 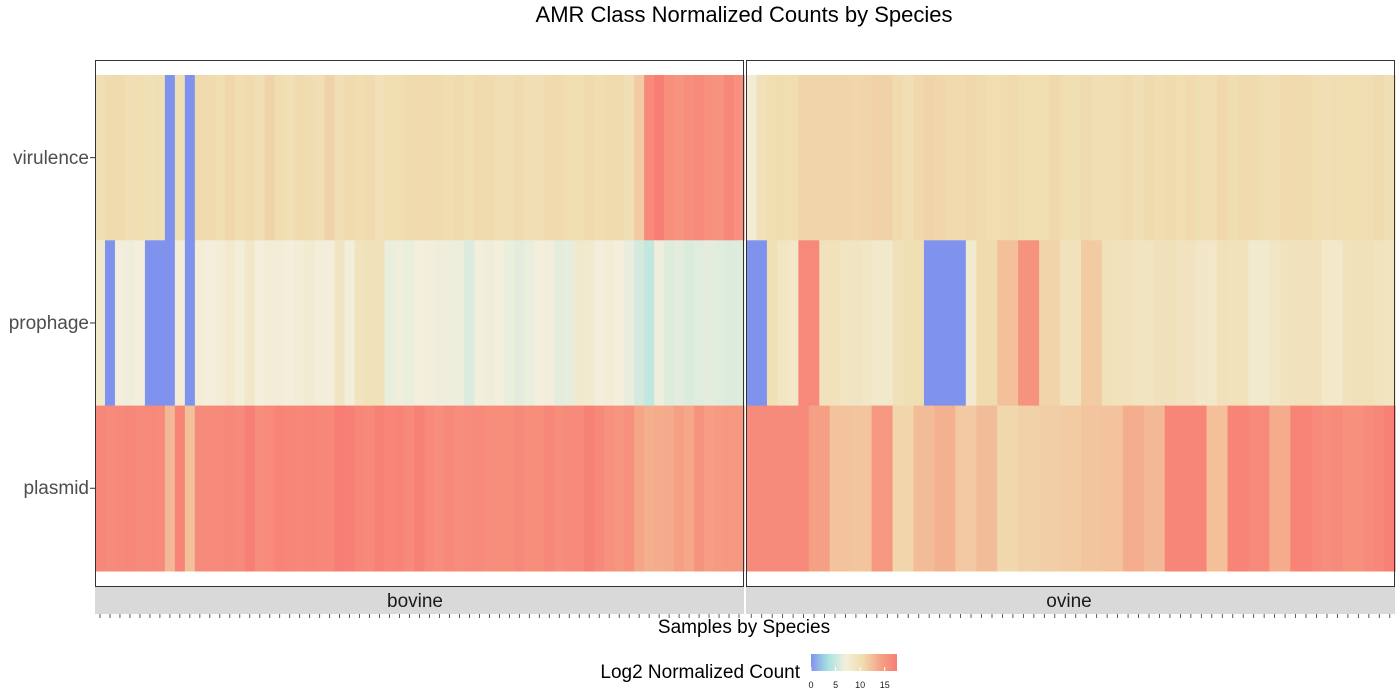 What do you see at coordinates (1070, 600) in the screenshot?
I see `strip-ovine-bg` at bounding box center [1070, 600].